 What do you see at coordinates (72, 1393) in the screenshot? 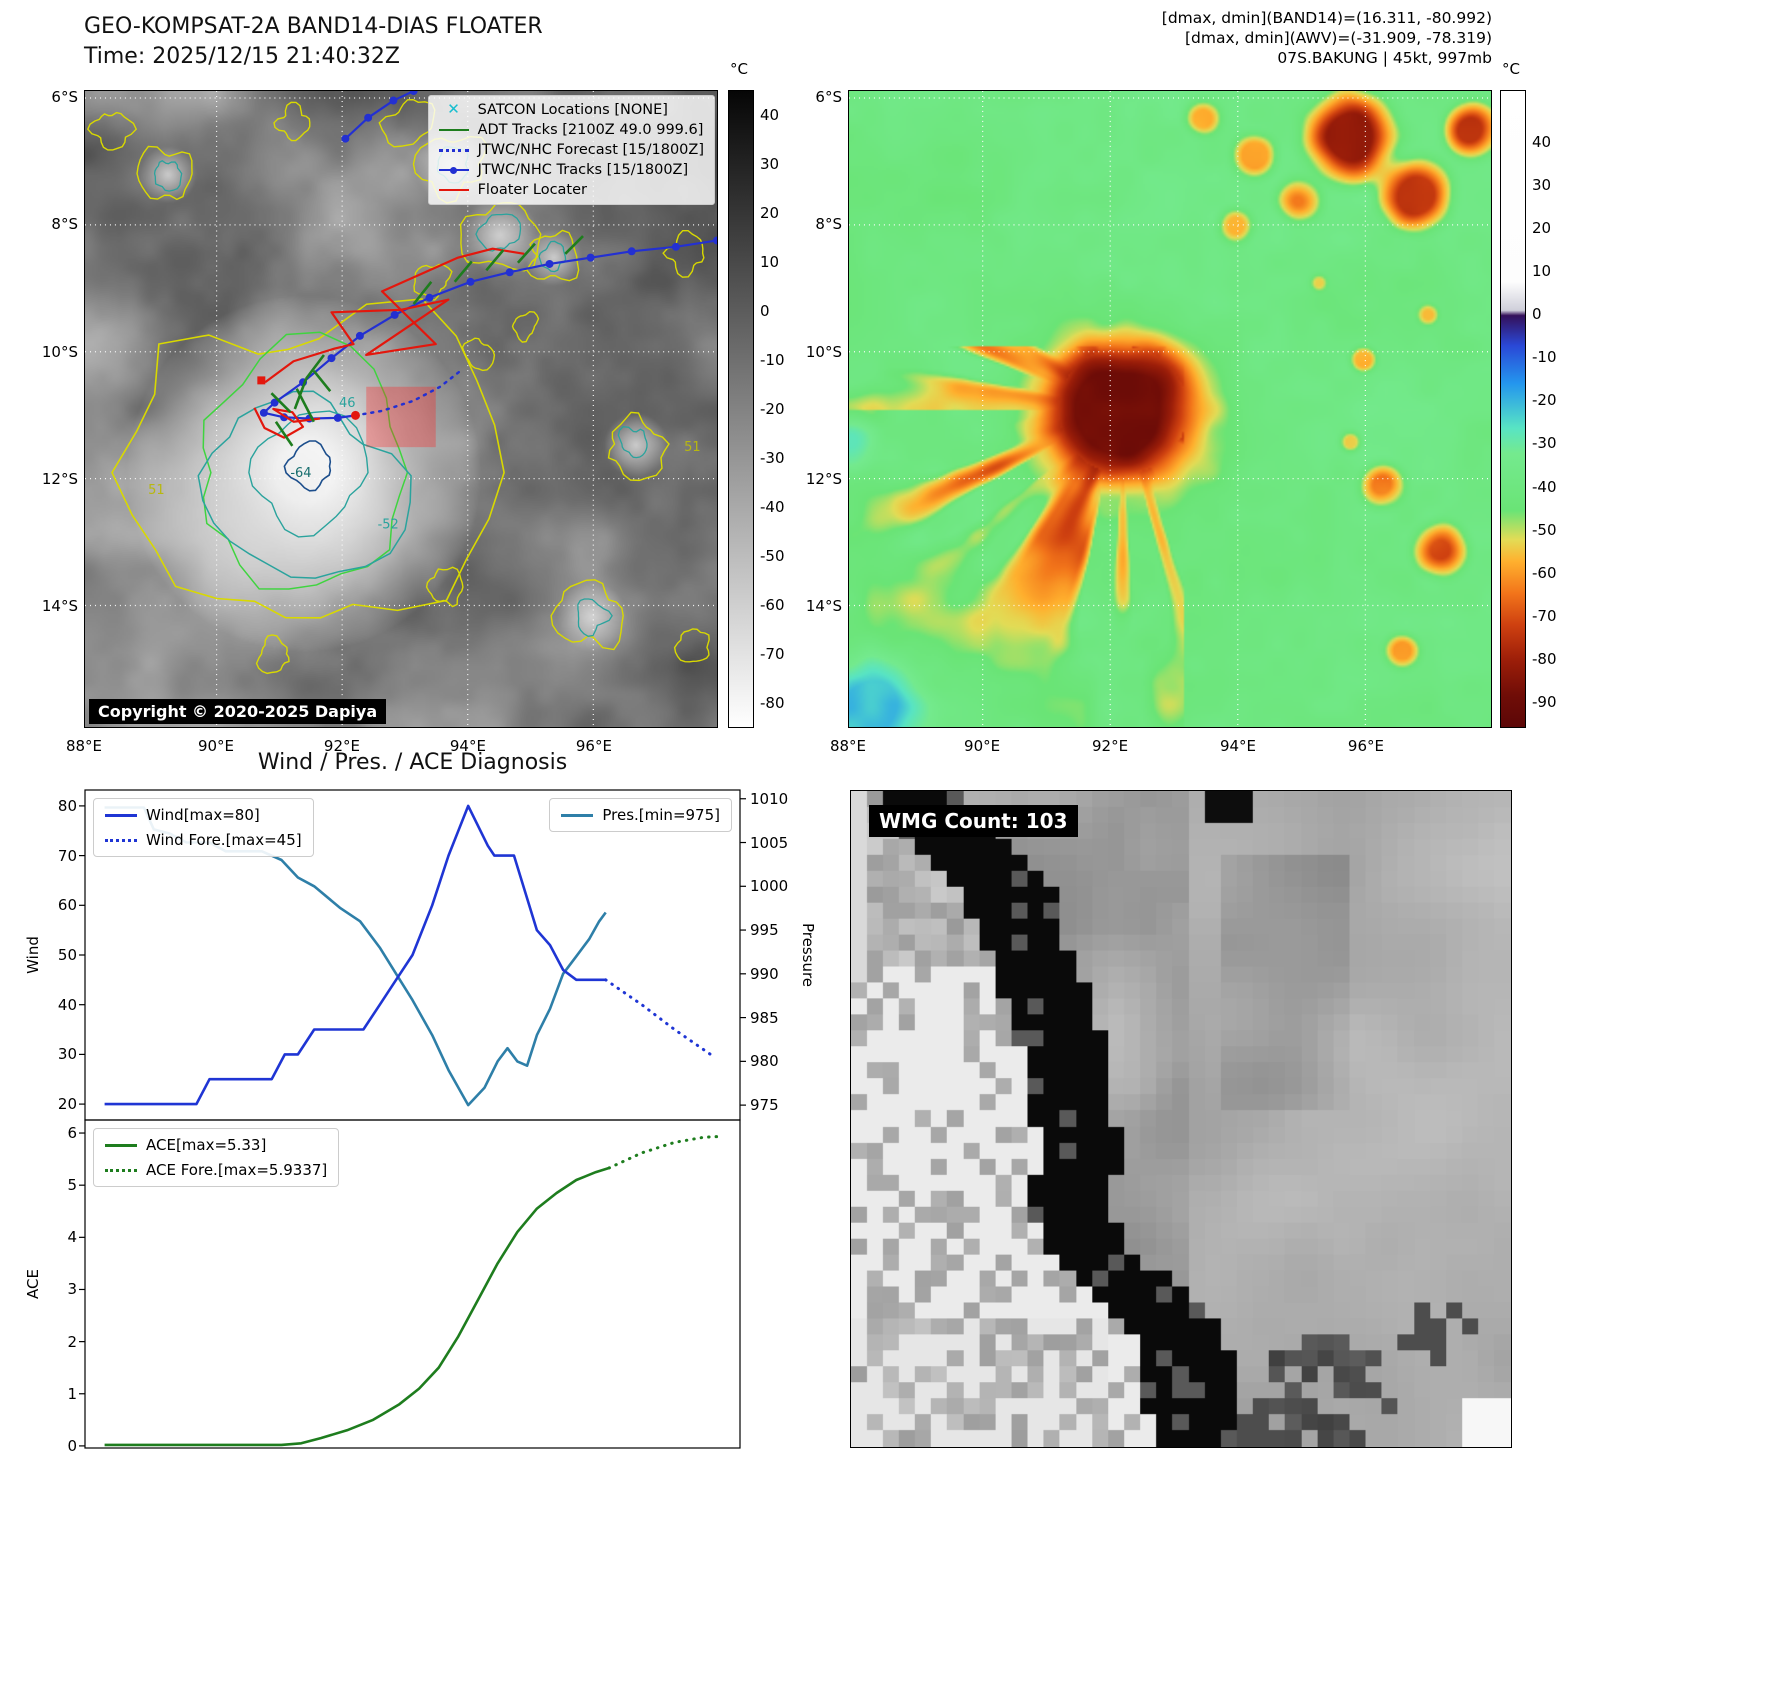
I see `left-ytick-label: 1` at bounding box center [72, 1393].